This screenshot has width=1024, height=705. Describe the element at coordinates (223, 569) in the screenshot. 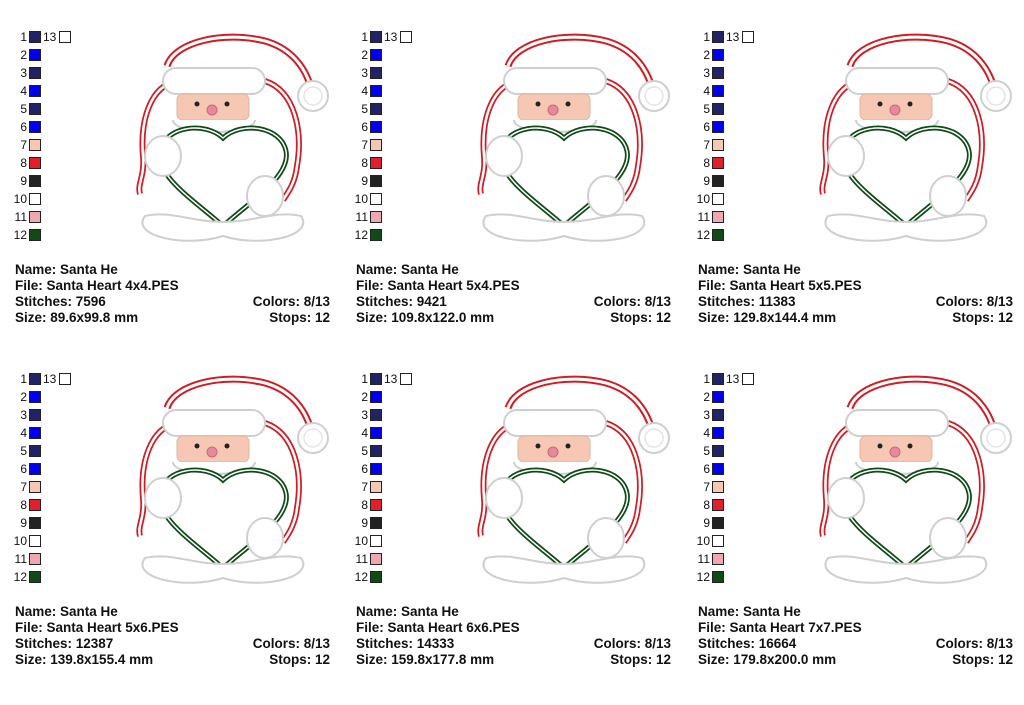

I see `feet` at that location.